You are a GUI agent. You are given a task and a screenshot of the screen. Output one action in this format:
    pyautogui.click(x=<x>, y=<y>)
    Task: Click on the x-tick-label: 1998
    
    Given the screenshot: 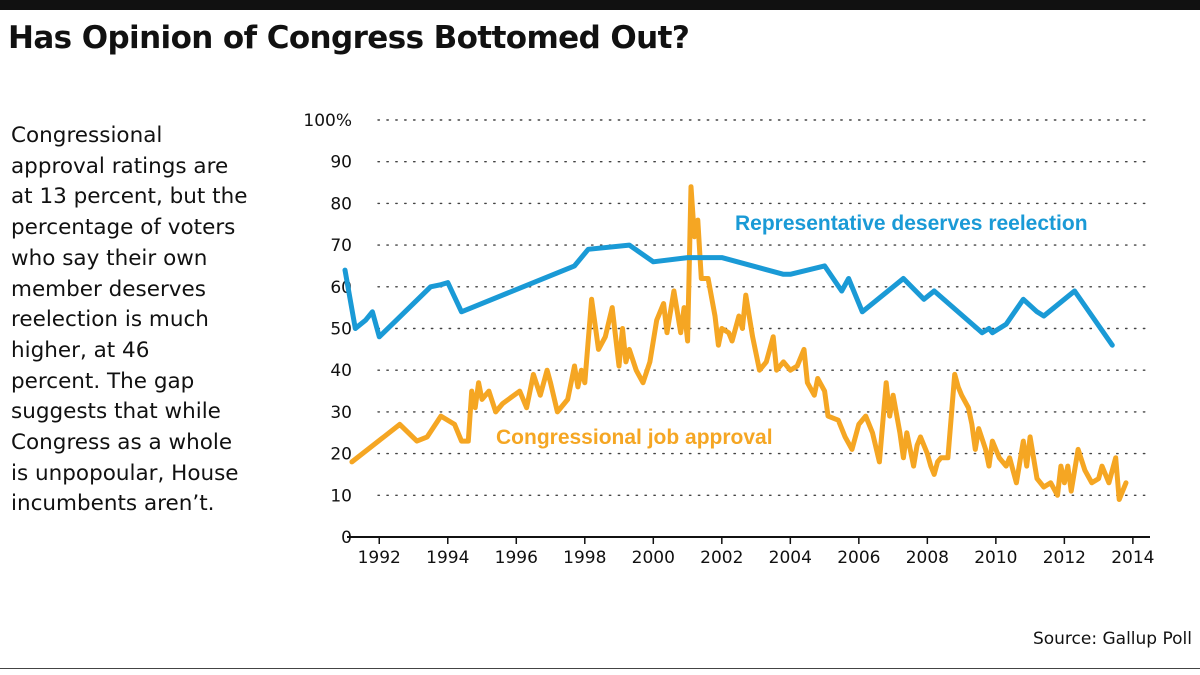 What is the action you would take?
    pyautogui.click(x=584, y=558)
    